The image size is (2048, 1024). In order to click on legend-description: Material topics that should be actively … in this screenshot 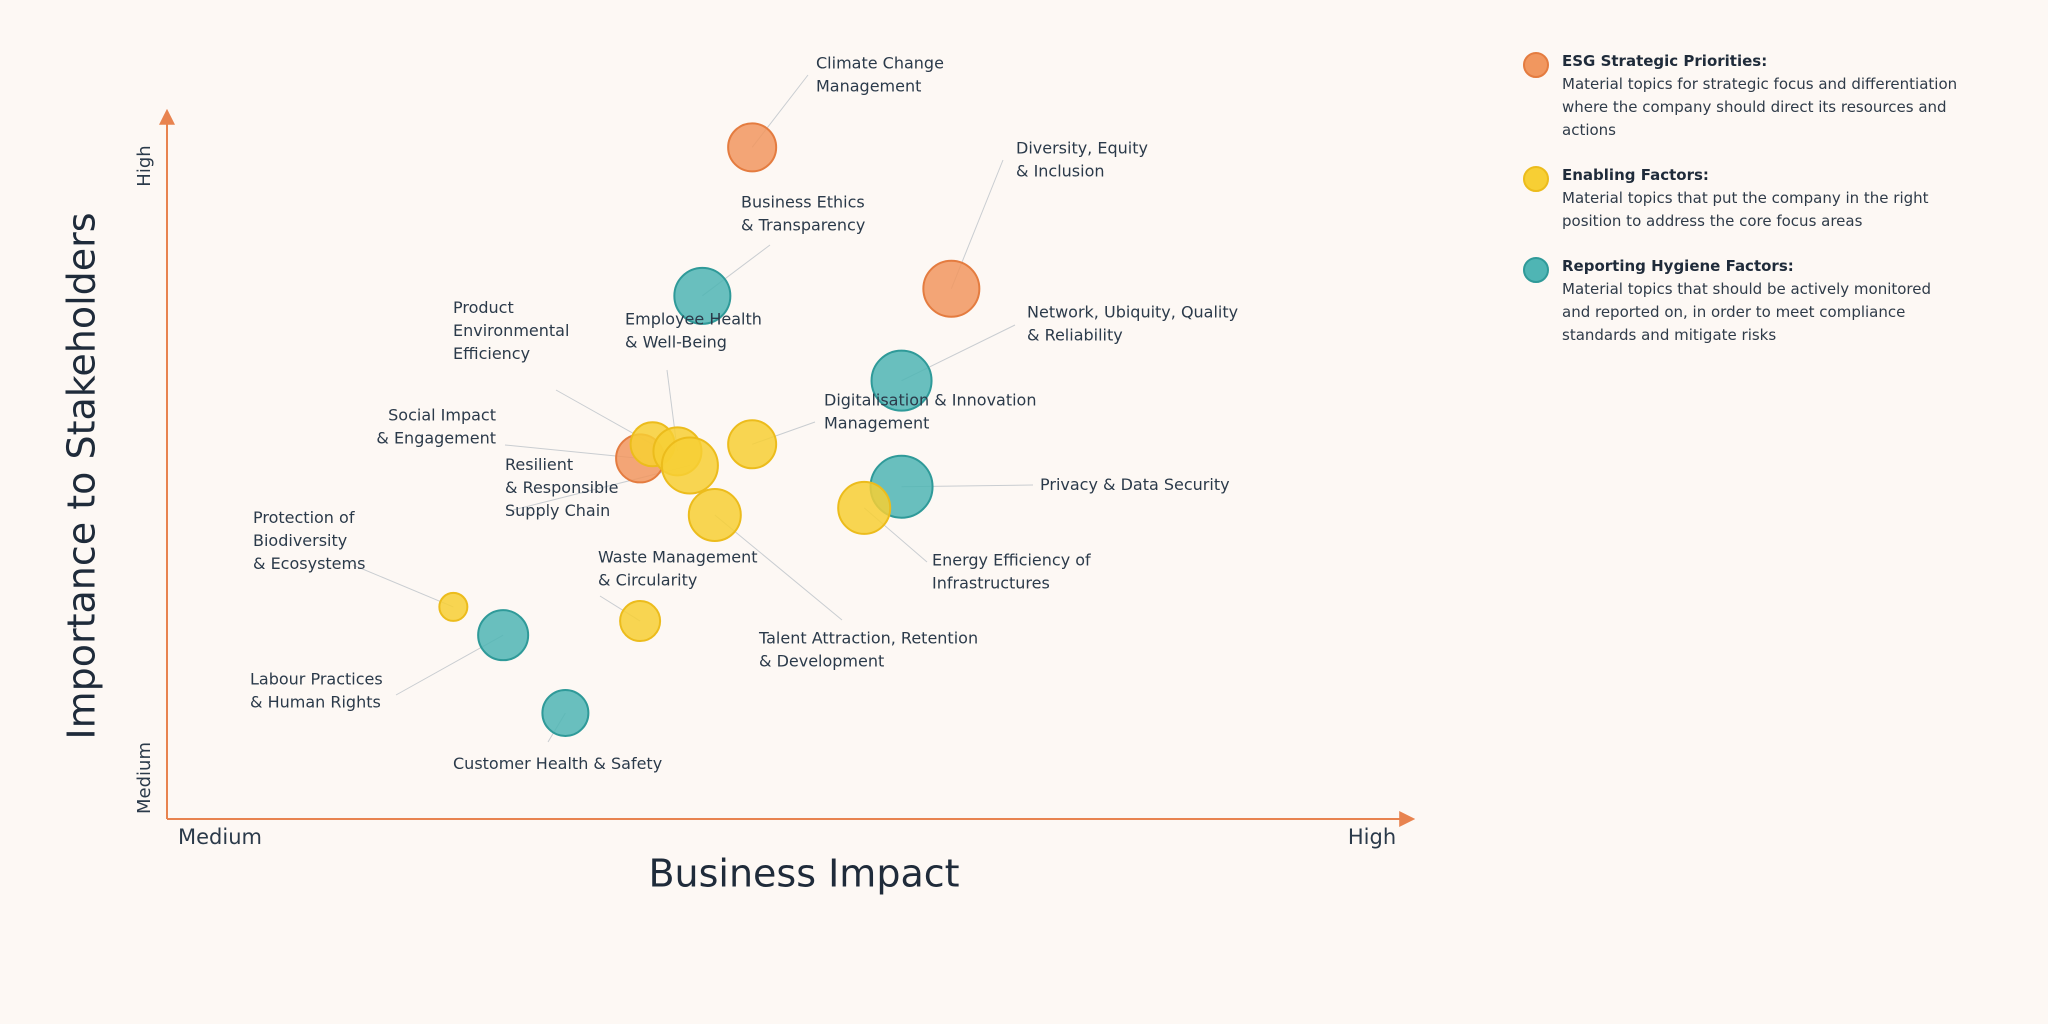, I will do `click(1747, 312)`.